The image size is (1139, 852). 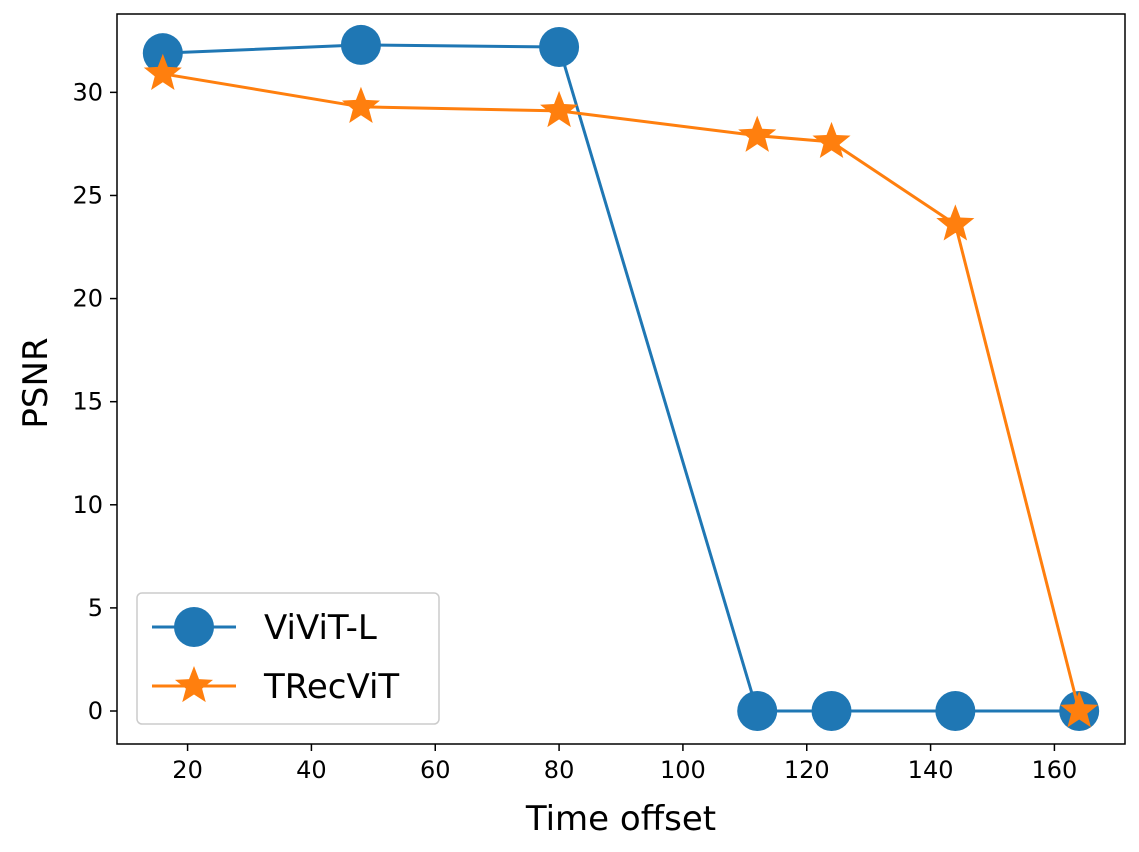 What do you see at coordinates (36, 382) in the screenshot?
I see `y-axis-label: PSNR` at bounding box center [36, 382].